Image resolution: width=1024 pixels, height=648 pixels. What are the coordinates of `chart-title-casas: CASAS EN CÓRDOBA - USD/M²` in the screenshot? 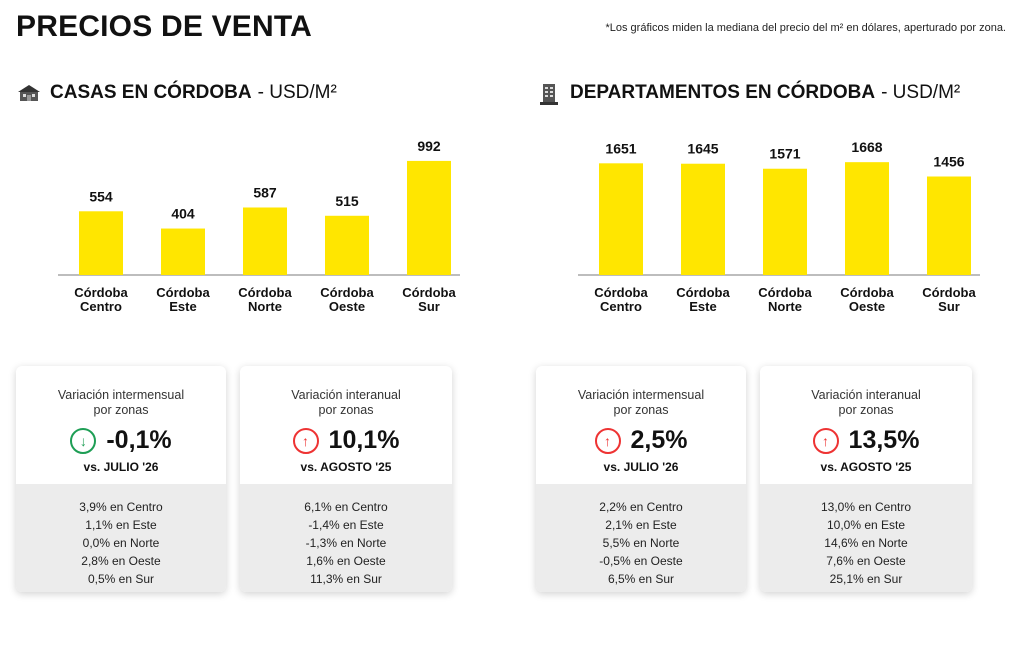 It's located at (177, 93).